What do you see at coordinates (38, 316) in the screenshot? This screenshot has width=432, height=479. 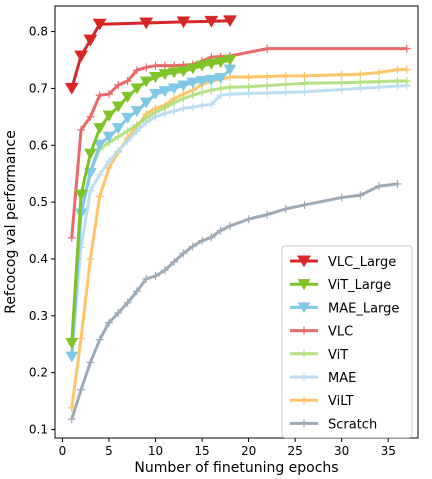 I see `y-tick-label: 0.3` at bounding box center [38, 316].